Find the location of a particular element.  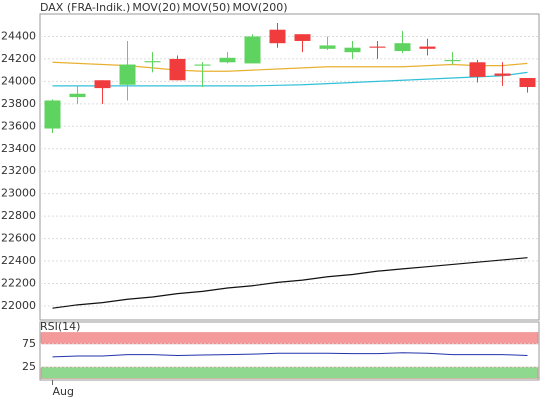

legend-label: DAX (FRA-Indik.) is located at coordinates (85, 7).